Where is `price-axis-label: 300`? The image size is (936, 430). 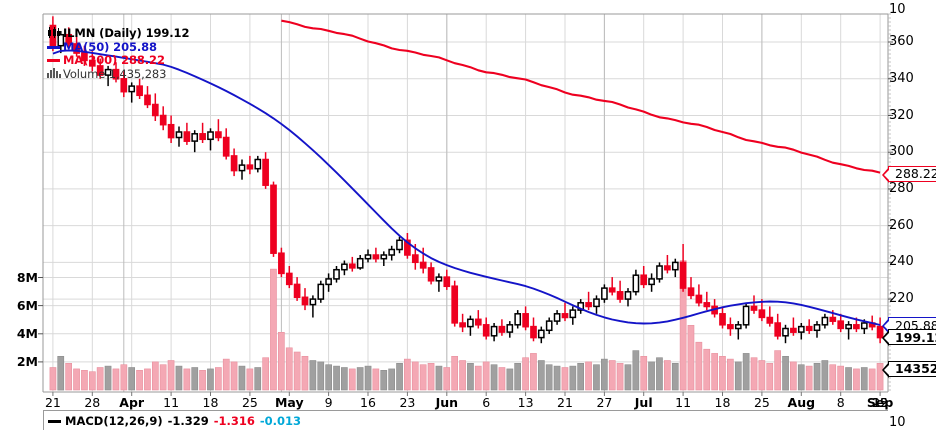 price-axis-label: 300 is located at coordinates (901, 152).